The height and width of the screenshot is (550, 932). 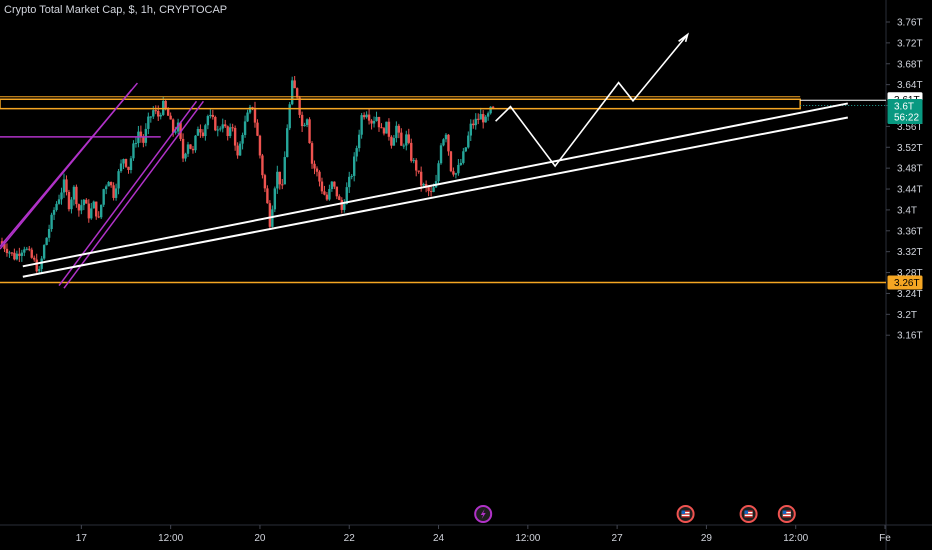 I want to click on y-tick-label: 3.76T, so click(x=910, y=23).